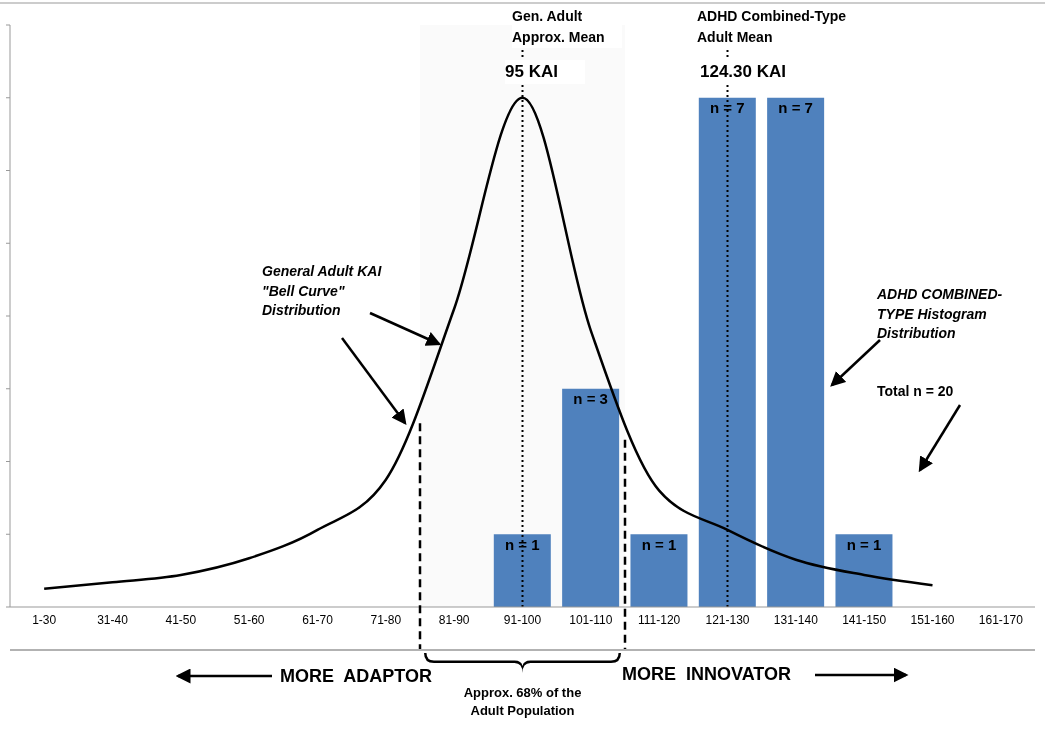 This screenshot has width=1045, height=730. Describe the element at coordinates (522, 619) in the screenshot. I see `x-tick-label: 91-100` at that location.